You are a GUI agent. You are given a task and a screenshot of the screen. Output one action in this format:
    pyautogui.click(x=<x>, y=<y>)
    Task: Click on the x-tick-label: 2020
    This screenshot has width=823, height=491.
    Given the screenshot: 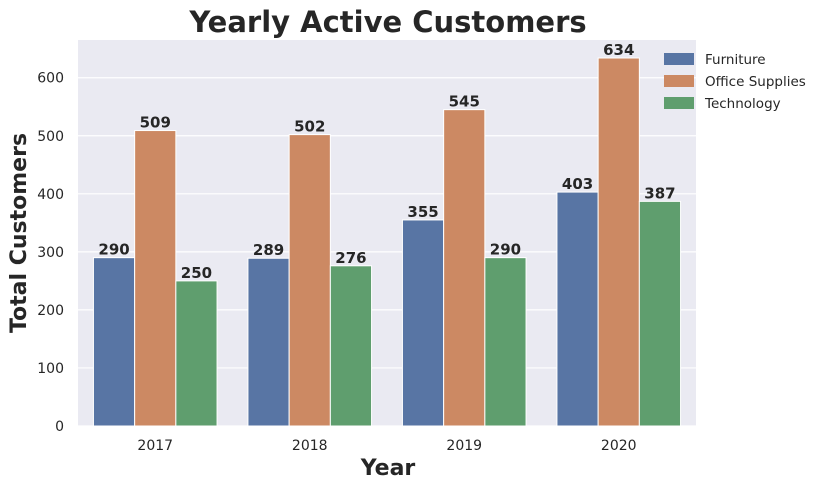 What is the action you would take?
    pyautogui.click(x=619, y=446)
    